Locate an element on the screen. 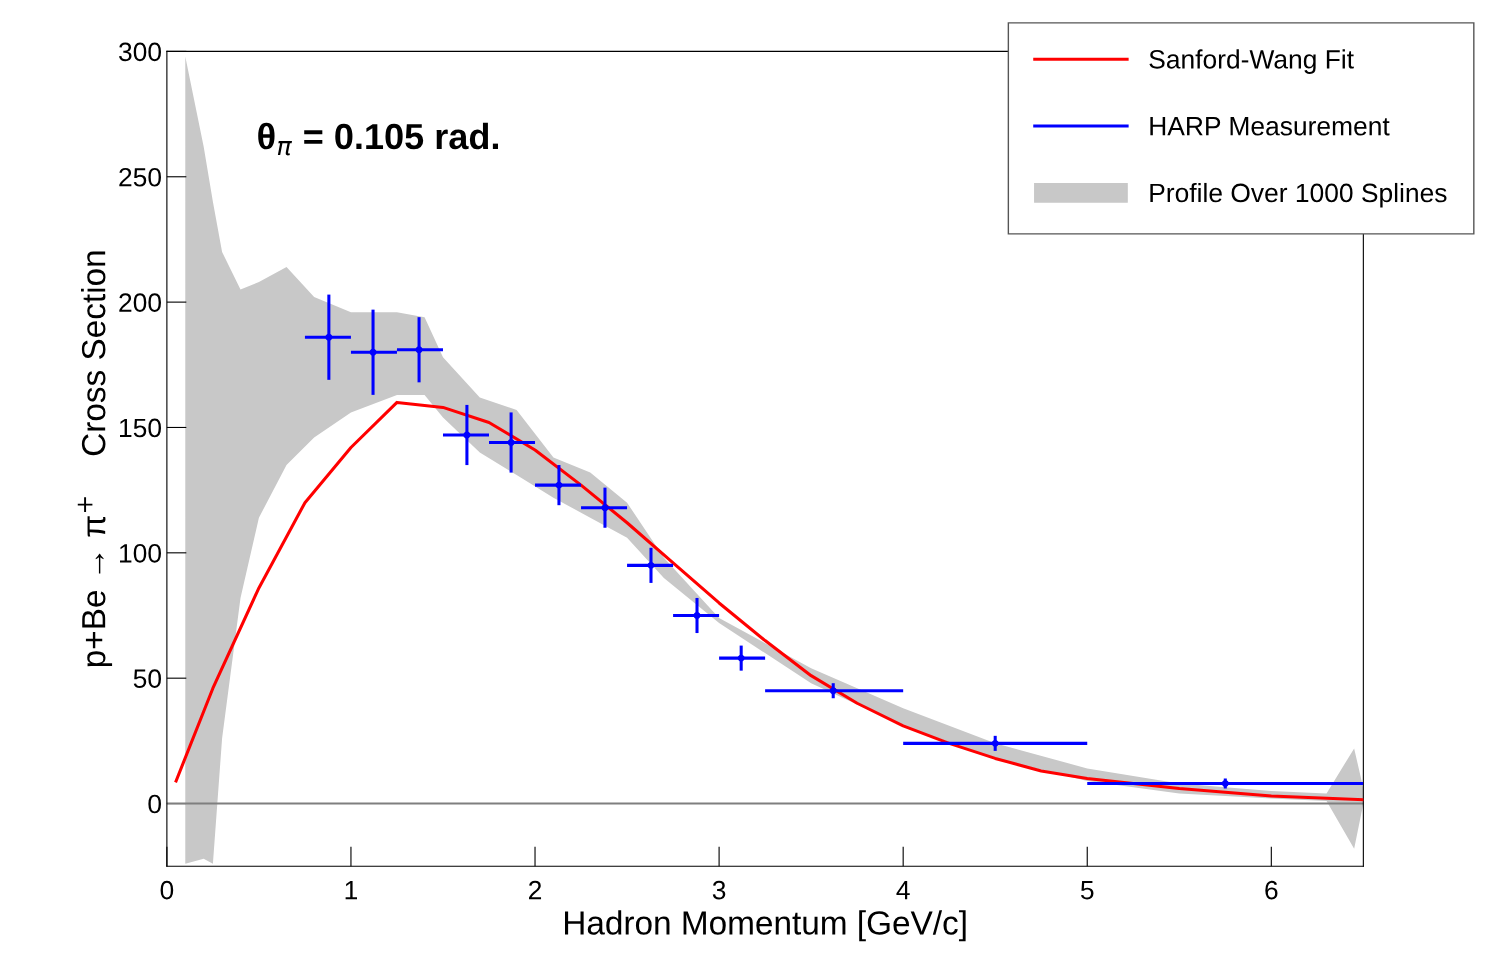 Image resolution: width=1490 pixels, height=970 pixels. y-tick-label: 100 is located at coordinates (140, 553).